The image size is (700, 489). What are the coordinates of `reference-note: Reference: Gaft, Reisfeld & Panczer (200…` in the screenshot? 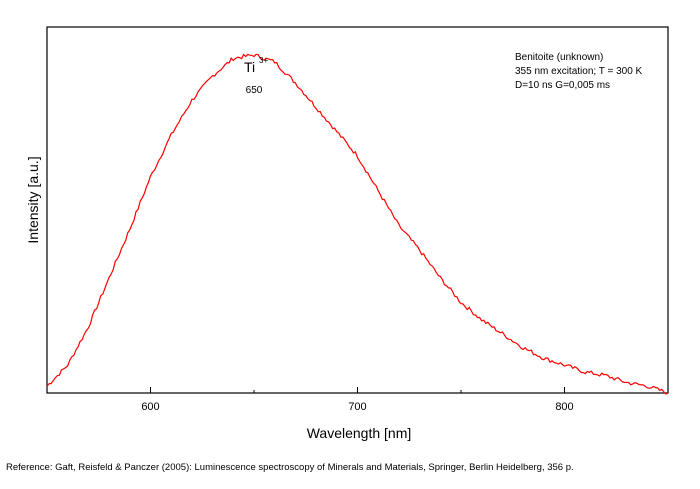 It's located at (290, 467).